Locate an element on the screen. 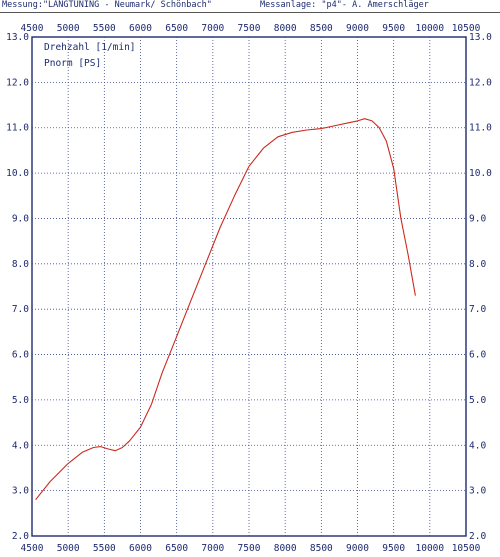 Image resolution: width=500 pixels, height=557 pixels. y-tick-label-right: 3.0 is located at coordinates (477, 491).